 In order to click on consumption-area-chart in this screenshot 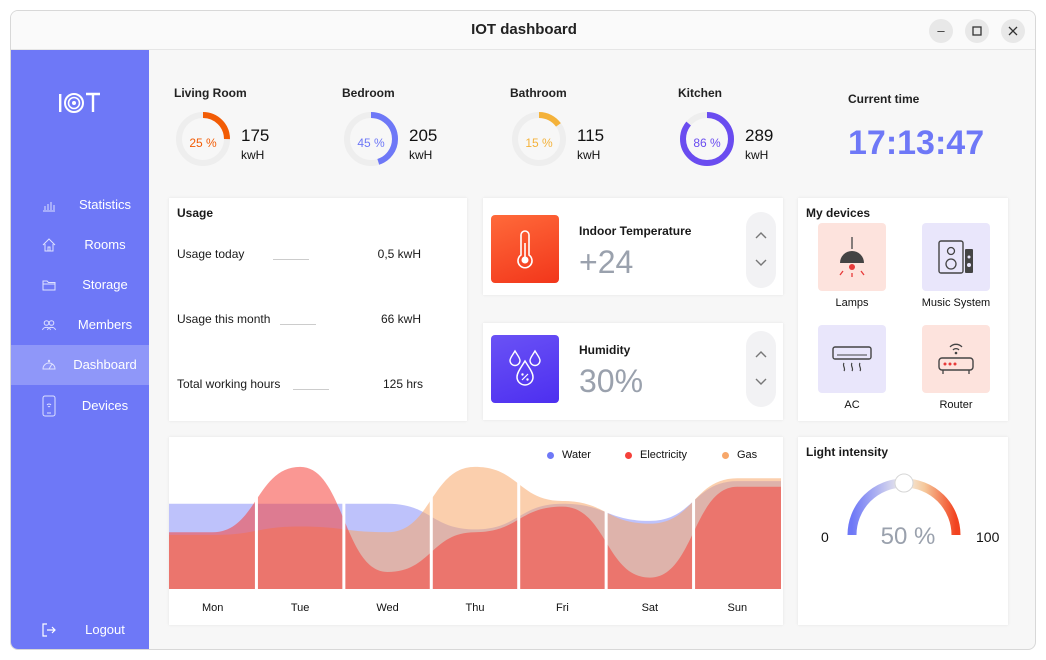, I will do `click(475, 513)`.